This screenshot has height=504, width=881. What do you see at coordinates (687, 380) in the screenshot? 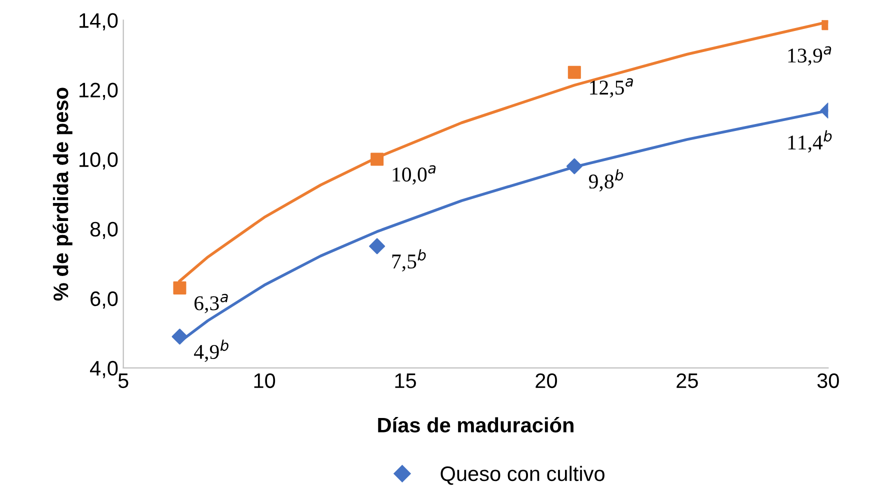
I see `x-tick-label: 25` at bounding box center [687, 380].